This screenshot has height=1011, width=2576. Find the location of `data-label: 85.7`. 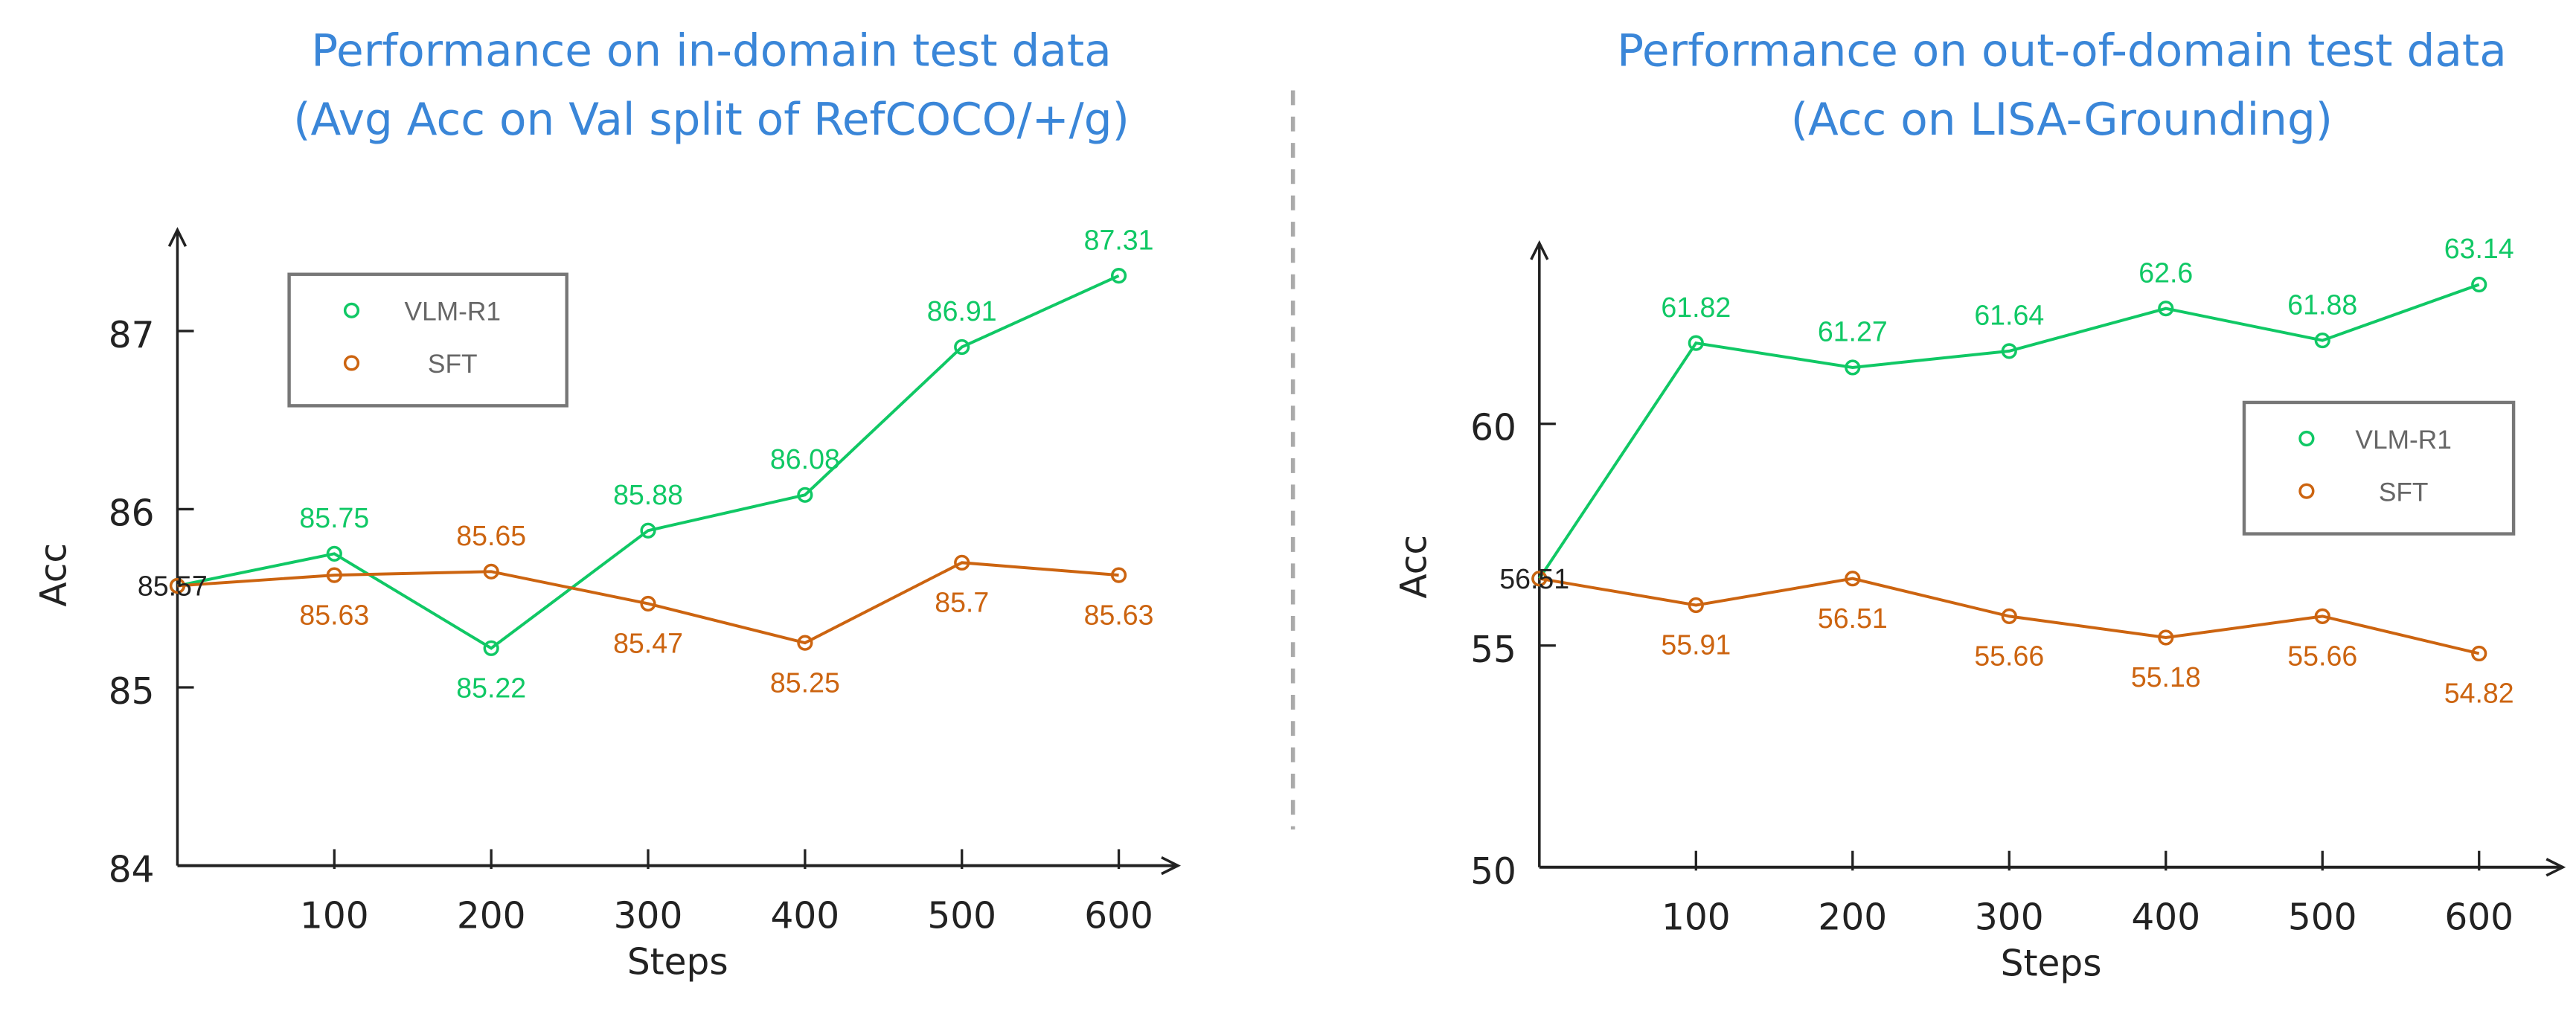

data-label: 85.7 is located at coordinates (962, 602).